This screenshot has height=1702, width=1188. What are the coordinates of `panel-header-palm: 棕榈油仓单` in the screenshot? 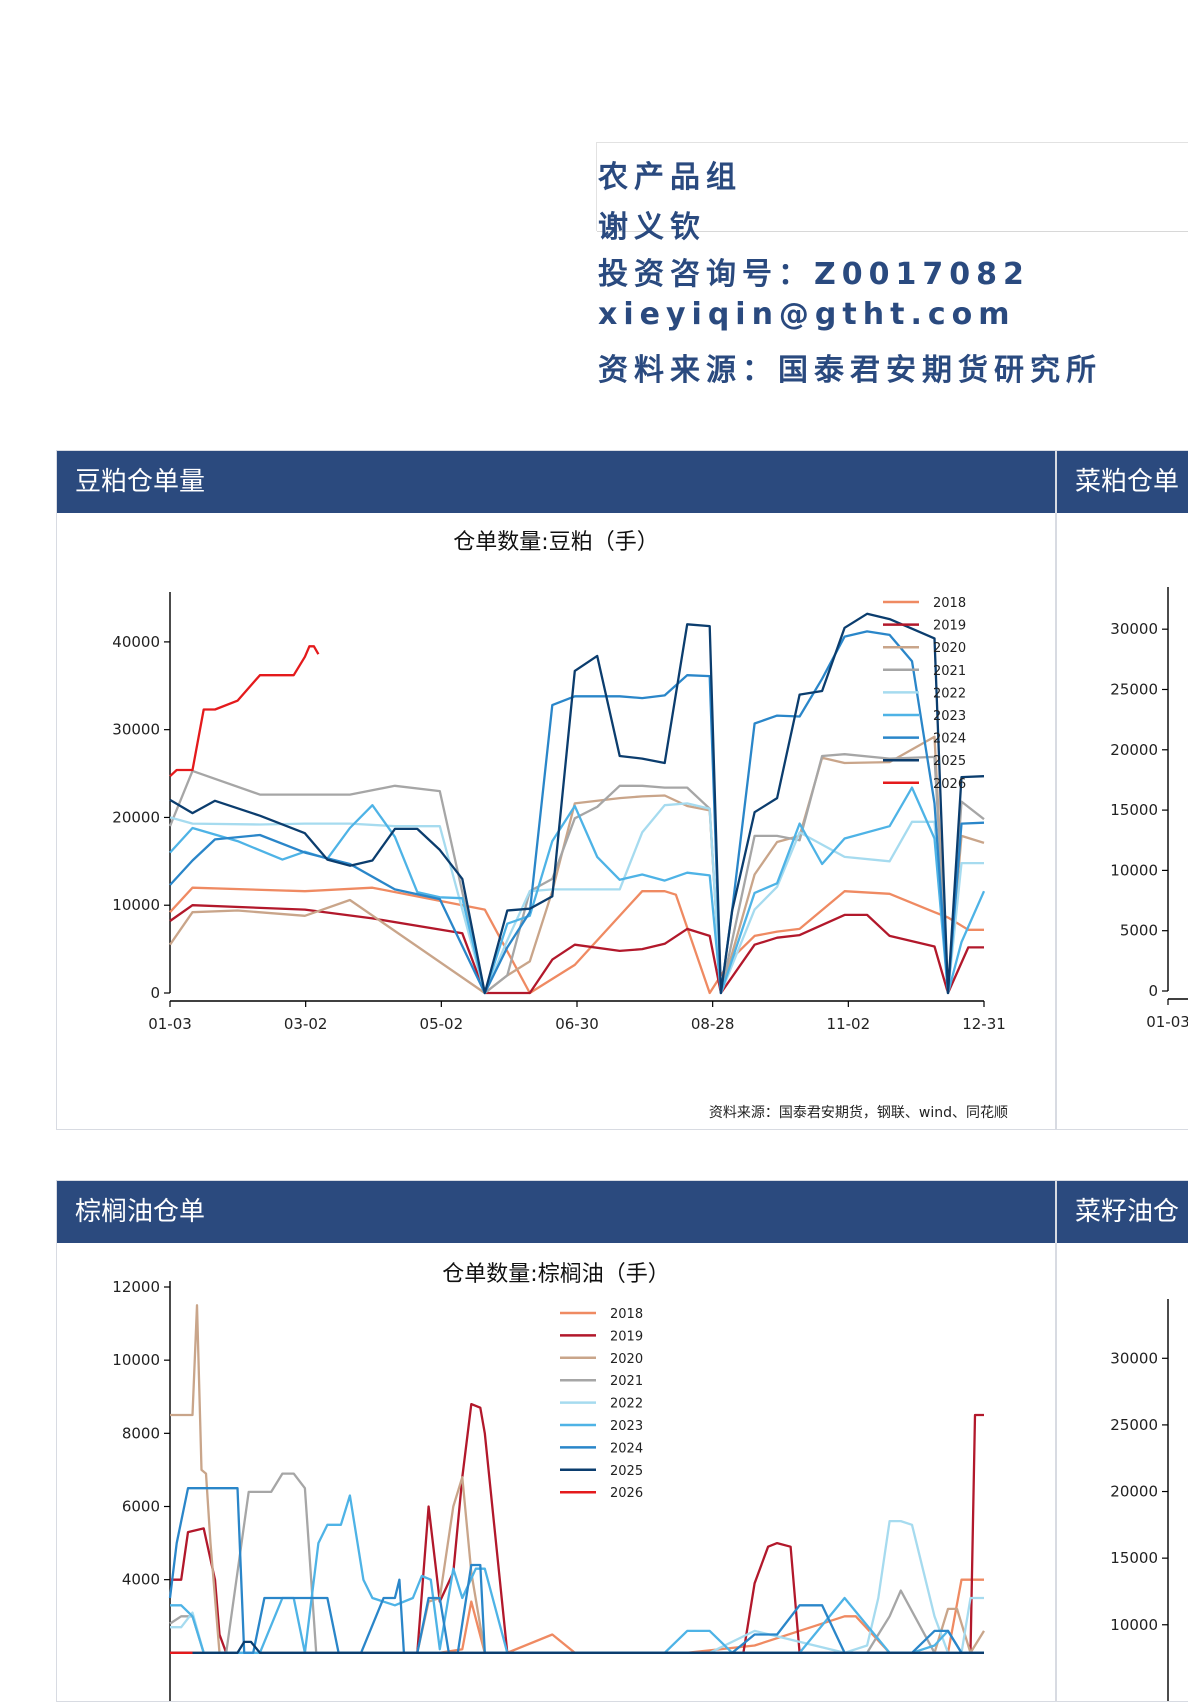 It's located at (556, 1212).